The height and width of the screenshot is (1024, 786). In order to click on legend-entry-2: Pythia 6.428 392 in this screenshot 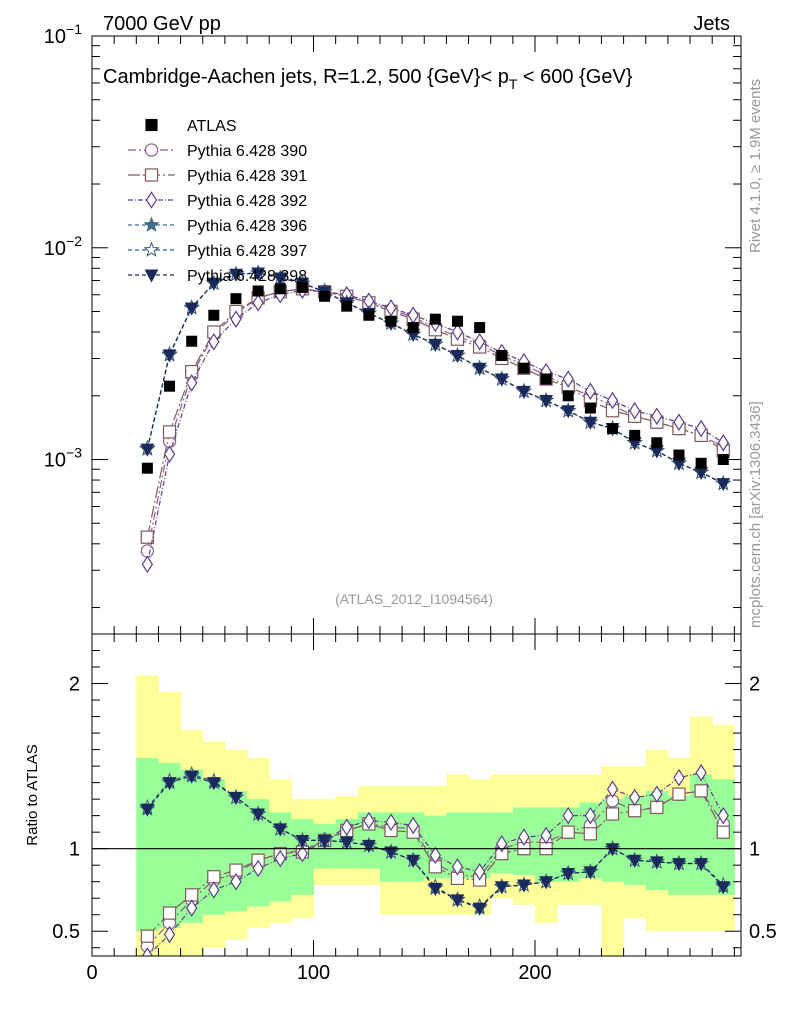, I will do `click(217, 200)`.